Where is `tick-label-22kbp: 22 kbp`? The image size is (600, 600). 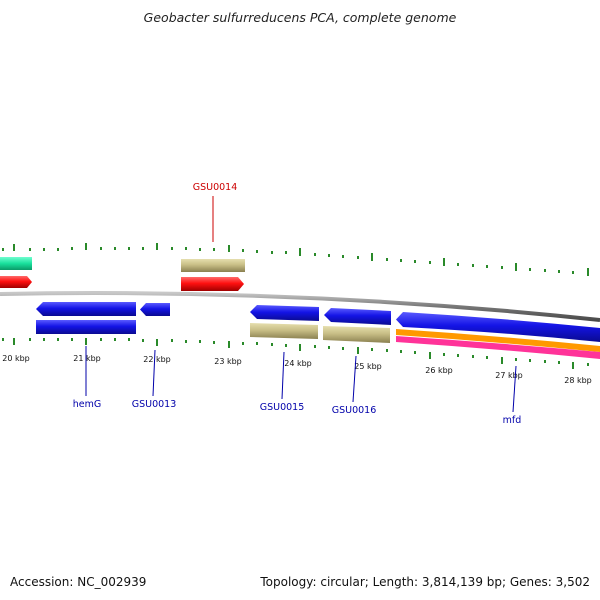 tick-label-22kbp: 22 kbp is located at coordinates (157, 359).